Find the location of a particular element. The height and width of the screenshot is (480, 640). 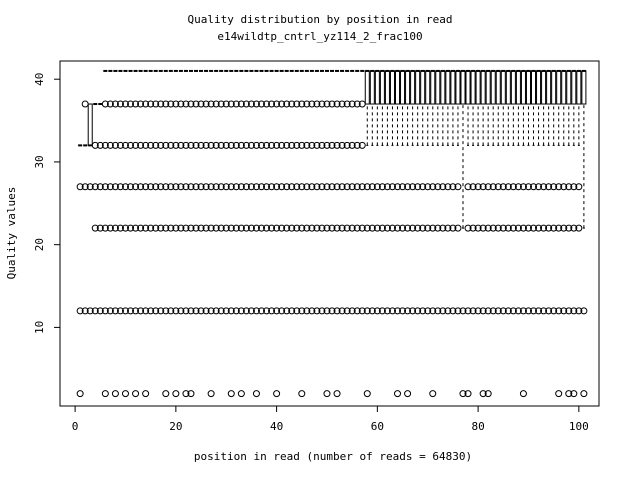

x-tick-label: 100 is located at coordinates (579, 426).